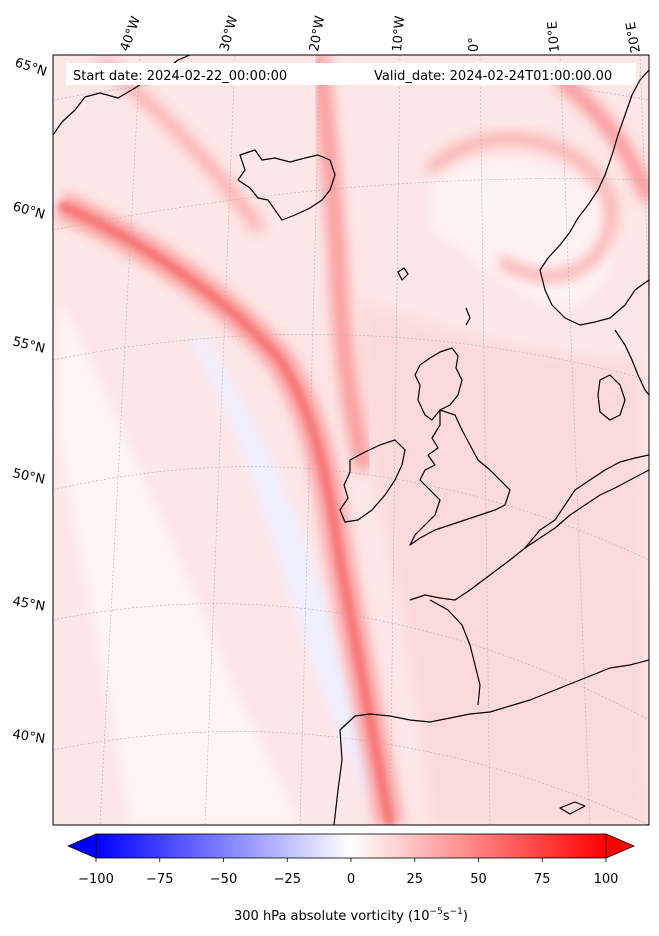  Describe the element at coordinates (542, 879) in the screenshot. I see `colorbar-tick-label: 75` at that location.